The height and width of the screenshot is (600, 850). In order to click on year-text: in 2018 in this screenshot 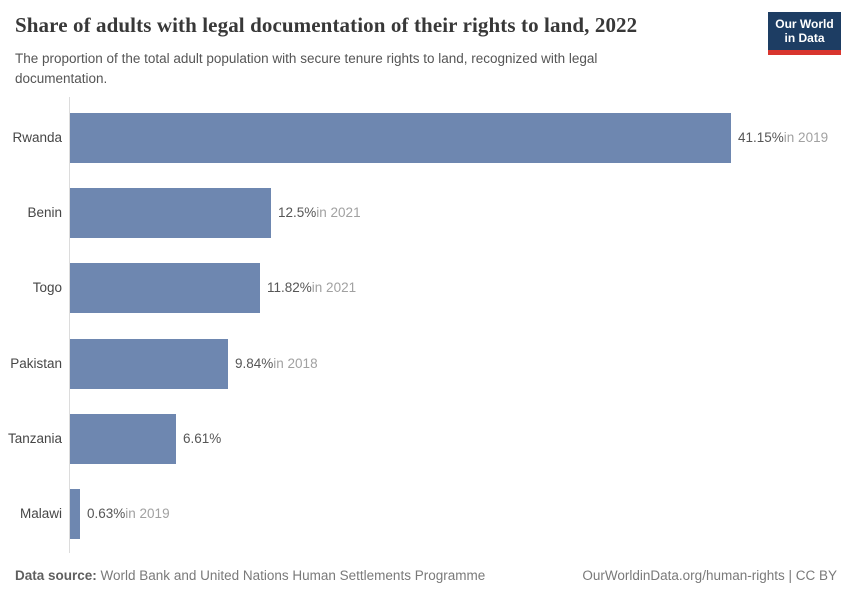, I will do `click(295, 363)`.